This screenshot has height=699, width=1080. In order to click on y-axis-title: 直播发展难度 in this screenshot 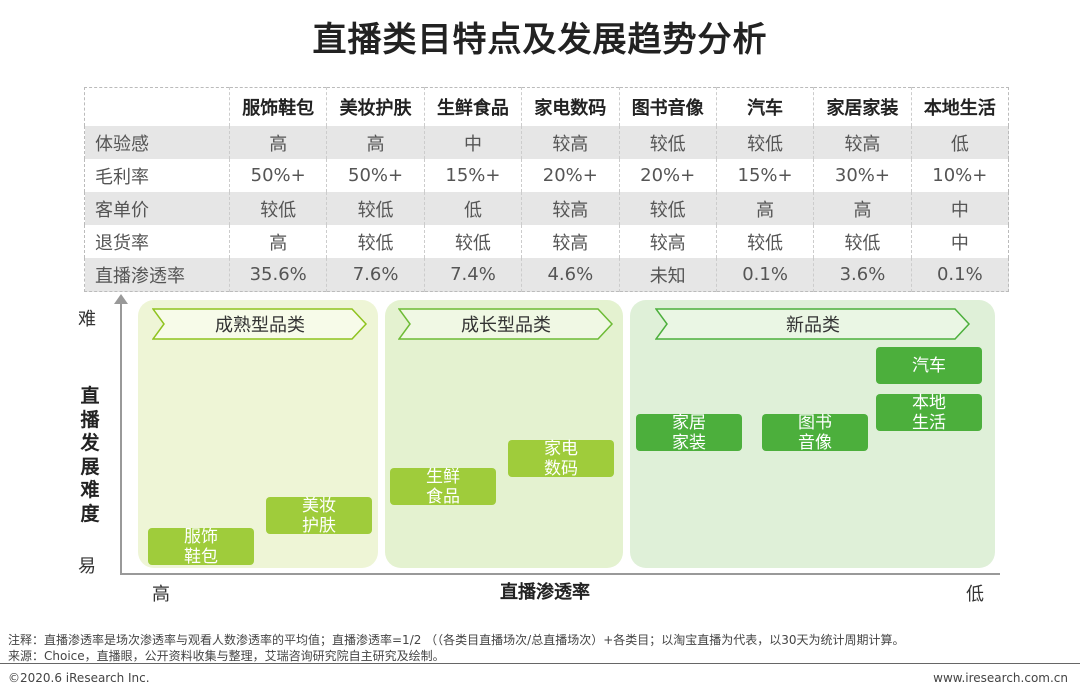, I will do `click(90, 455)`.